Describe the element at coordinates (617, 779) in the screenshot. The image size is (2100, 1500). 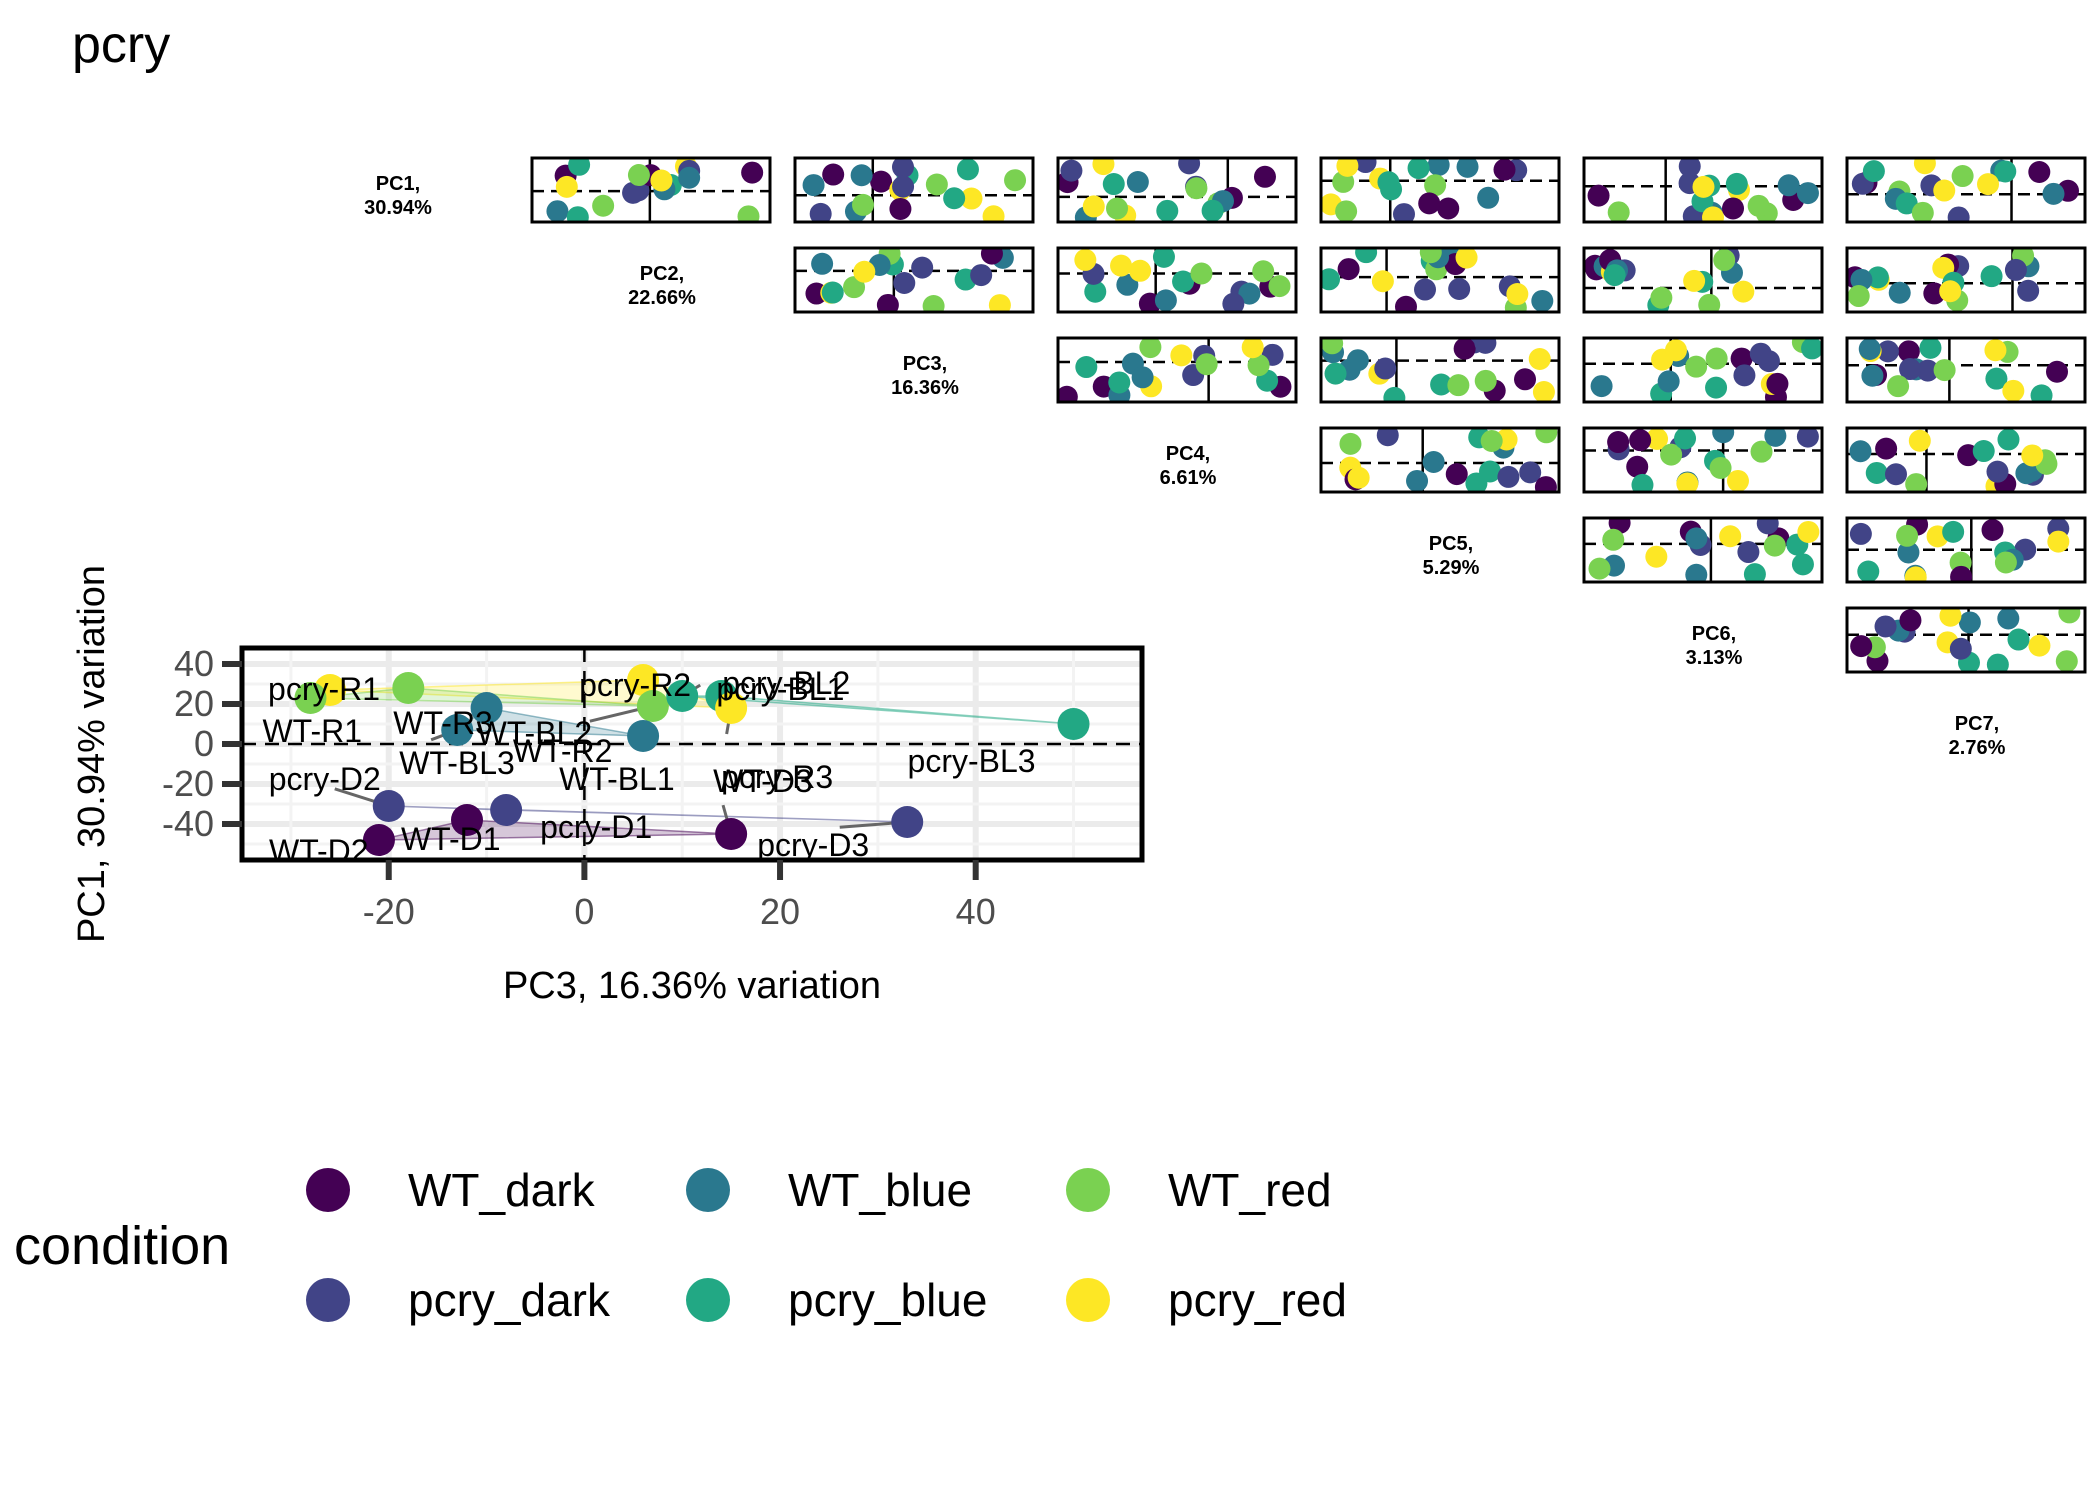
I see `point-label-WT-BL1: WT-BL1` at that location.